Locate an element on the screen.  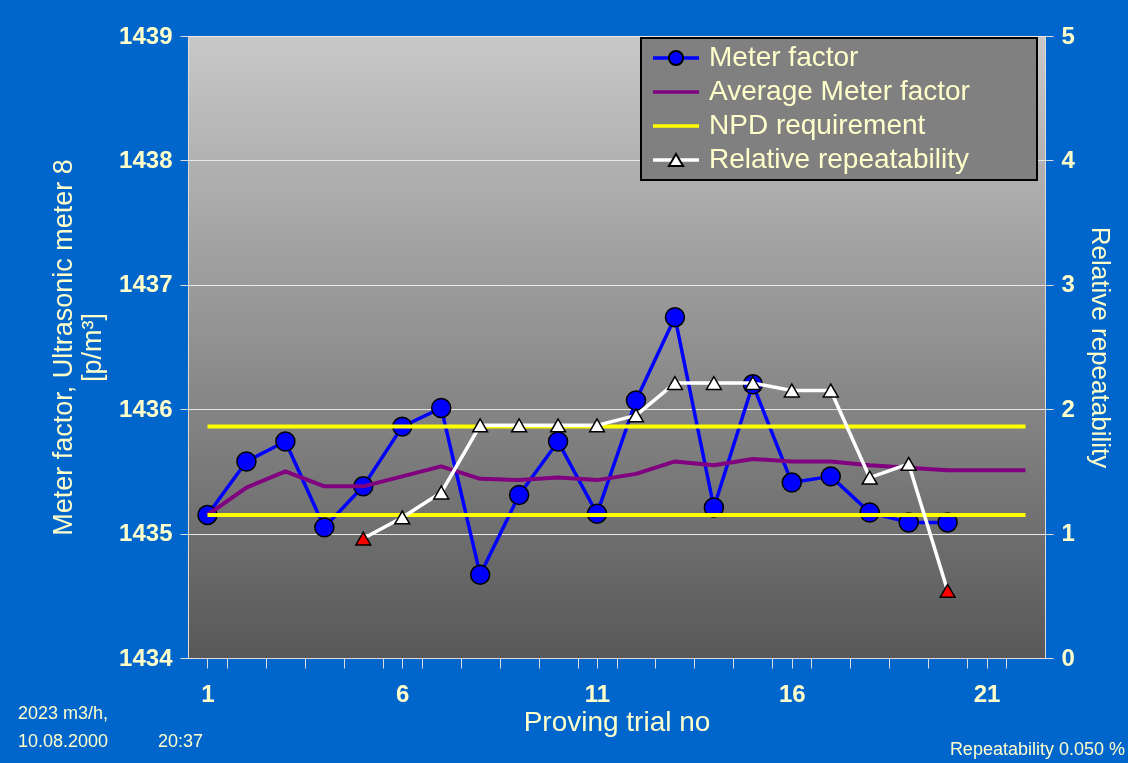
y-tick-label: 1436 is located at coordinates (146, 408).